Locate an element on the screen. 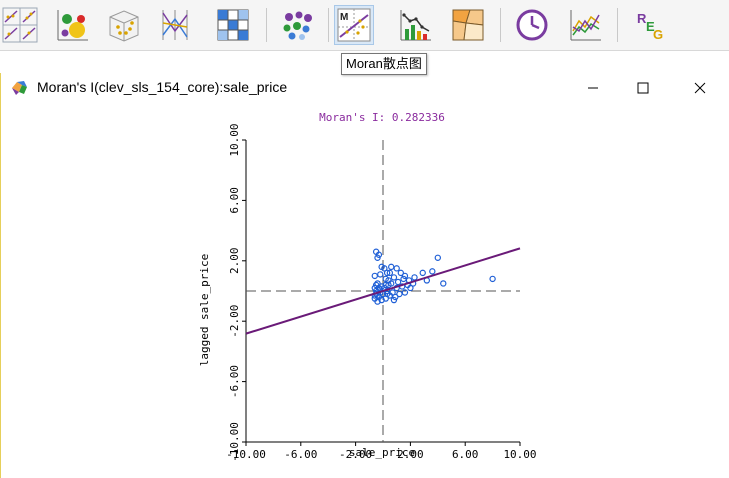 The width and height of the screenshot is (729, 478). conditional-plot-button is located at coordinates (233, 25).